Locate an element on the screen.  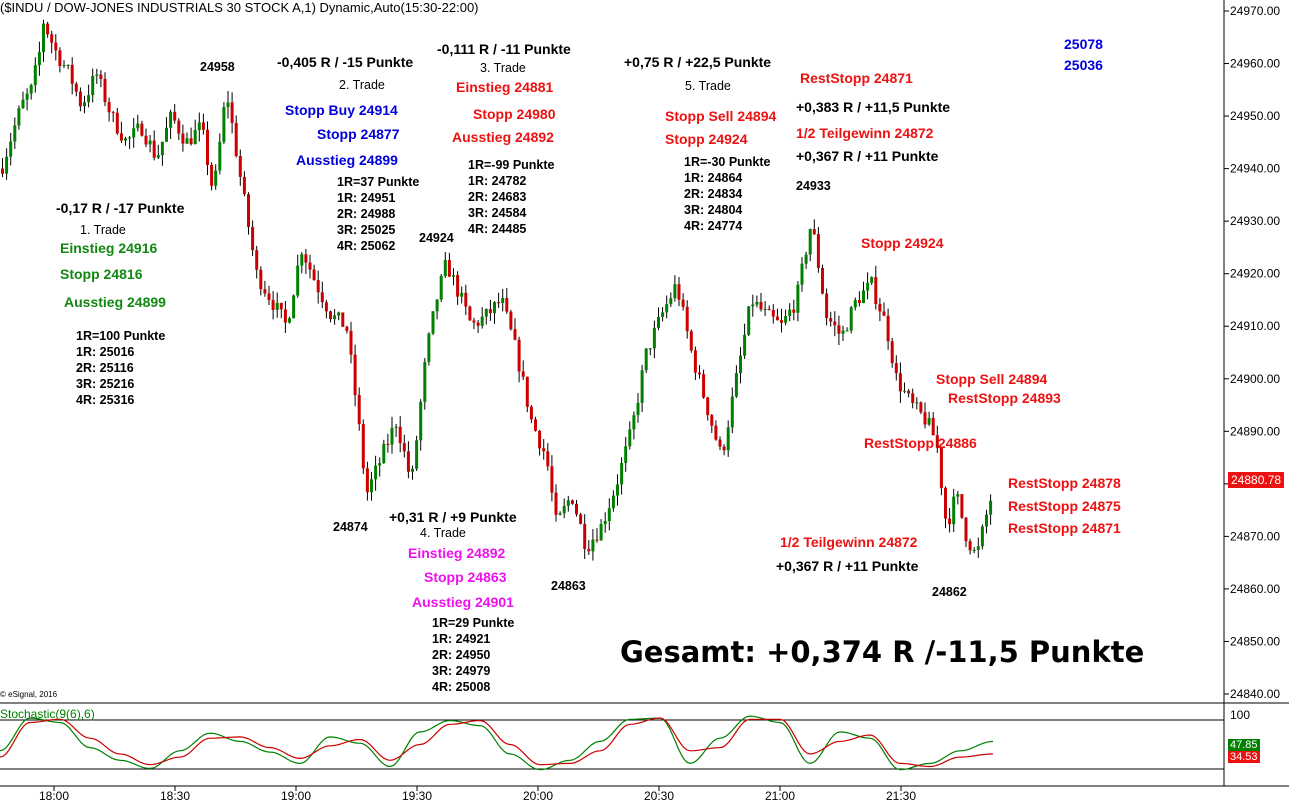
trade-annotation: Stopp 24924 is located at coordinates (902, 243).